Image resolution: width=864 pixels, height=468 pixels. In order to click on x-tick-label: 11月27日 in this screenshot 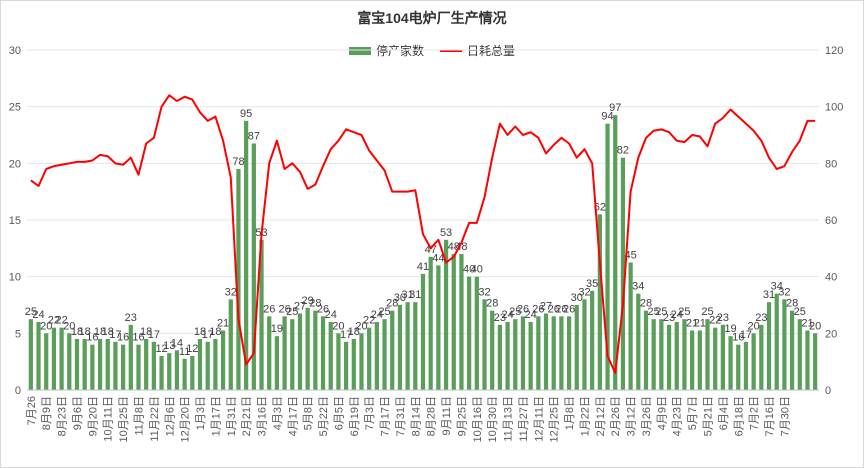, I will do `click(524, 419)`.